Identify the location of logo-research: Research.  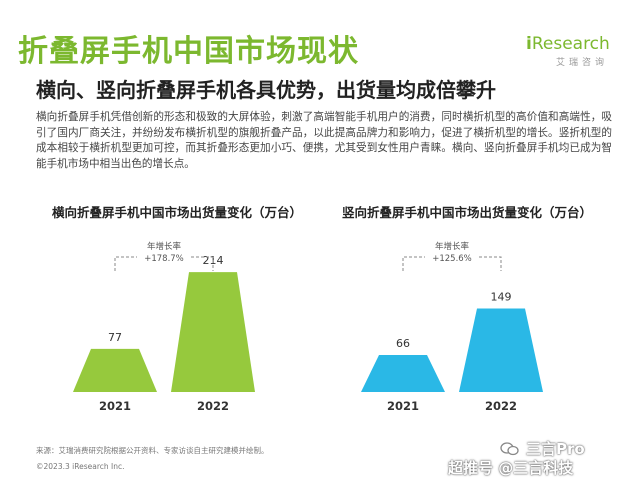
(570, 44).